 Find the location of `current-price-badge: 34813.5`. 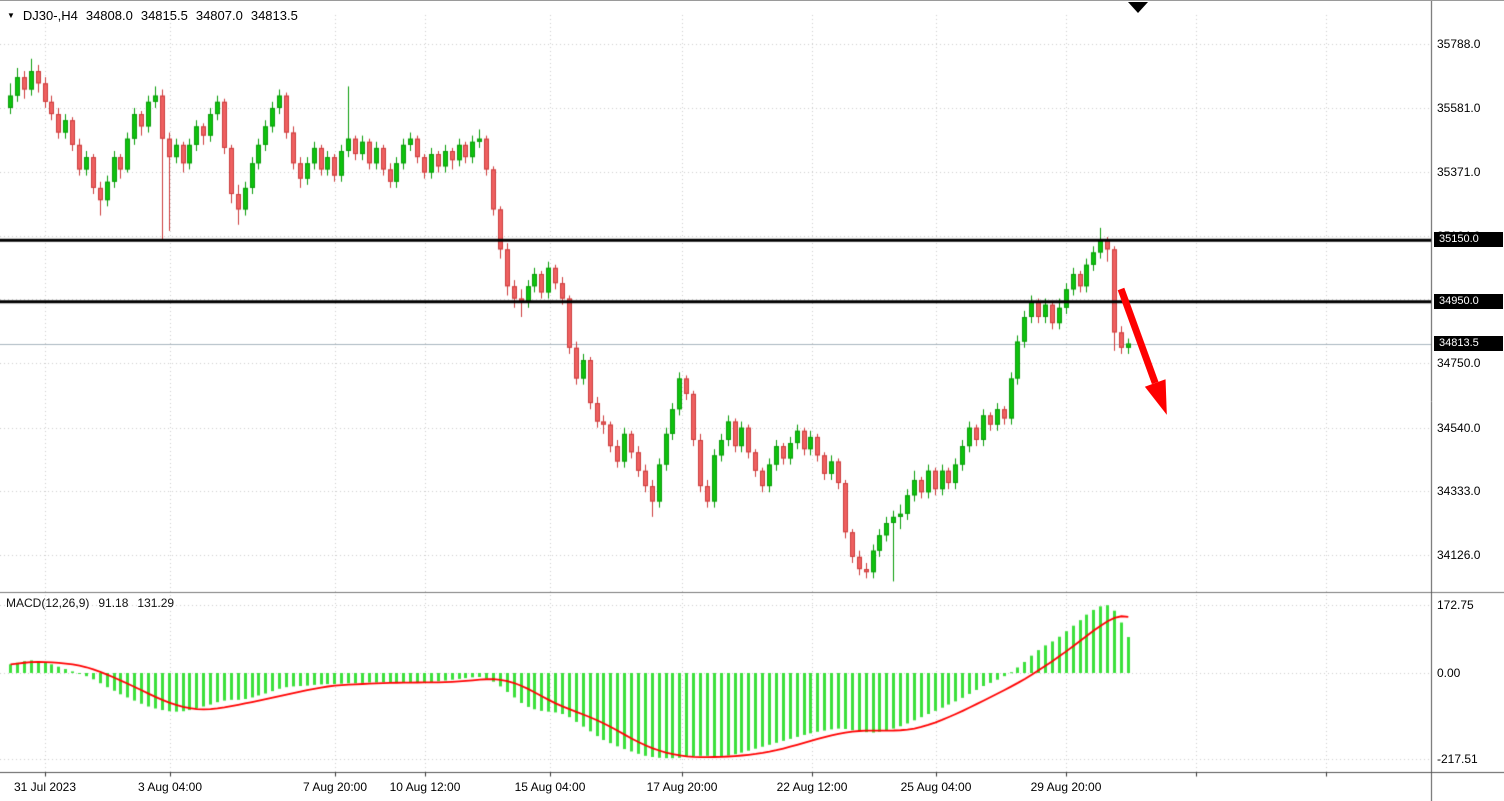

current-price-badge: 34813.5 is located at coordinates (1468, 343).